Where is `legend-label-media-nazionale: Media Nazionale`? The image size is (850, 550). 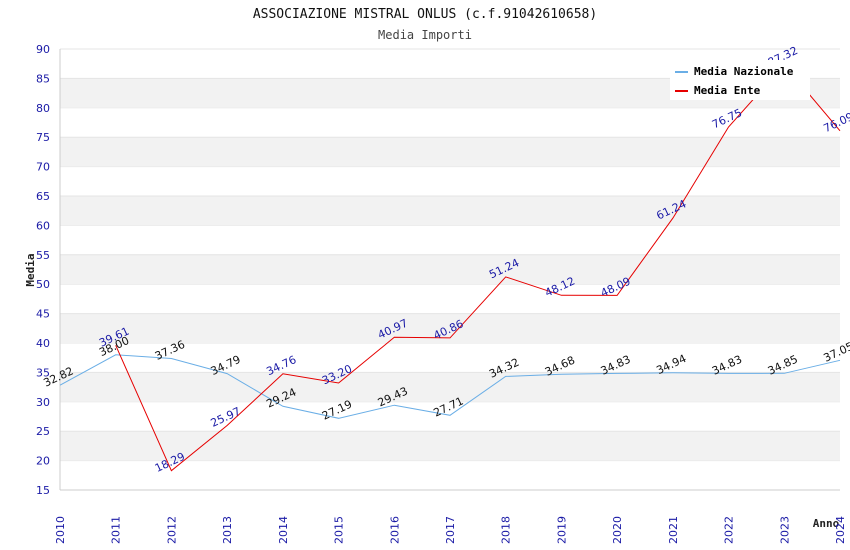
legend-label-media-nazionale: Media Nazionale is located at coordinates (744, 71).